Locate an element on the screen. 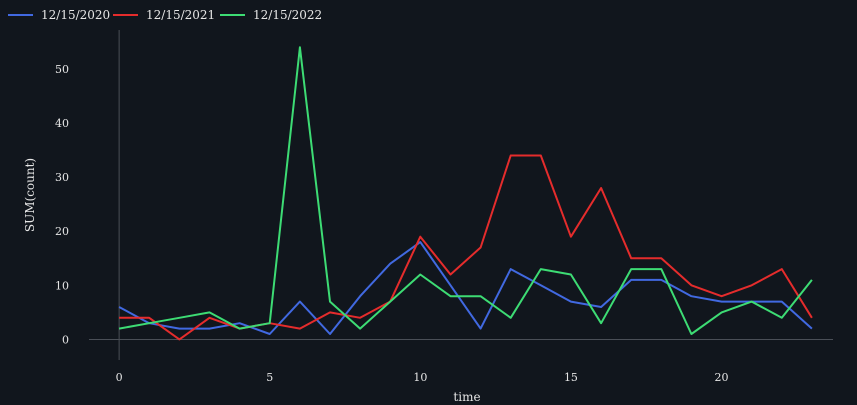  y-tick-label: 50 is located at coordinates (62, 69).